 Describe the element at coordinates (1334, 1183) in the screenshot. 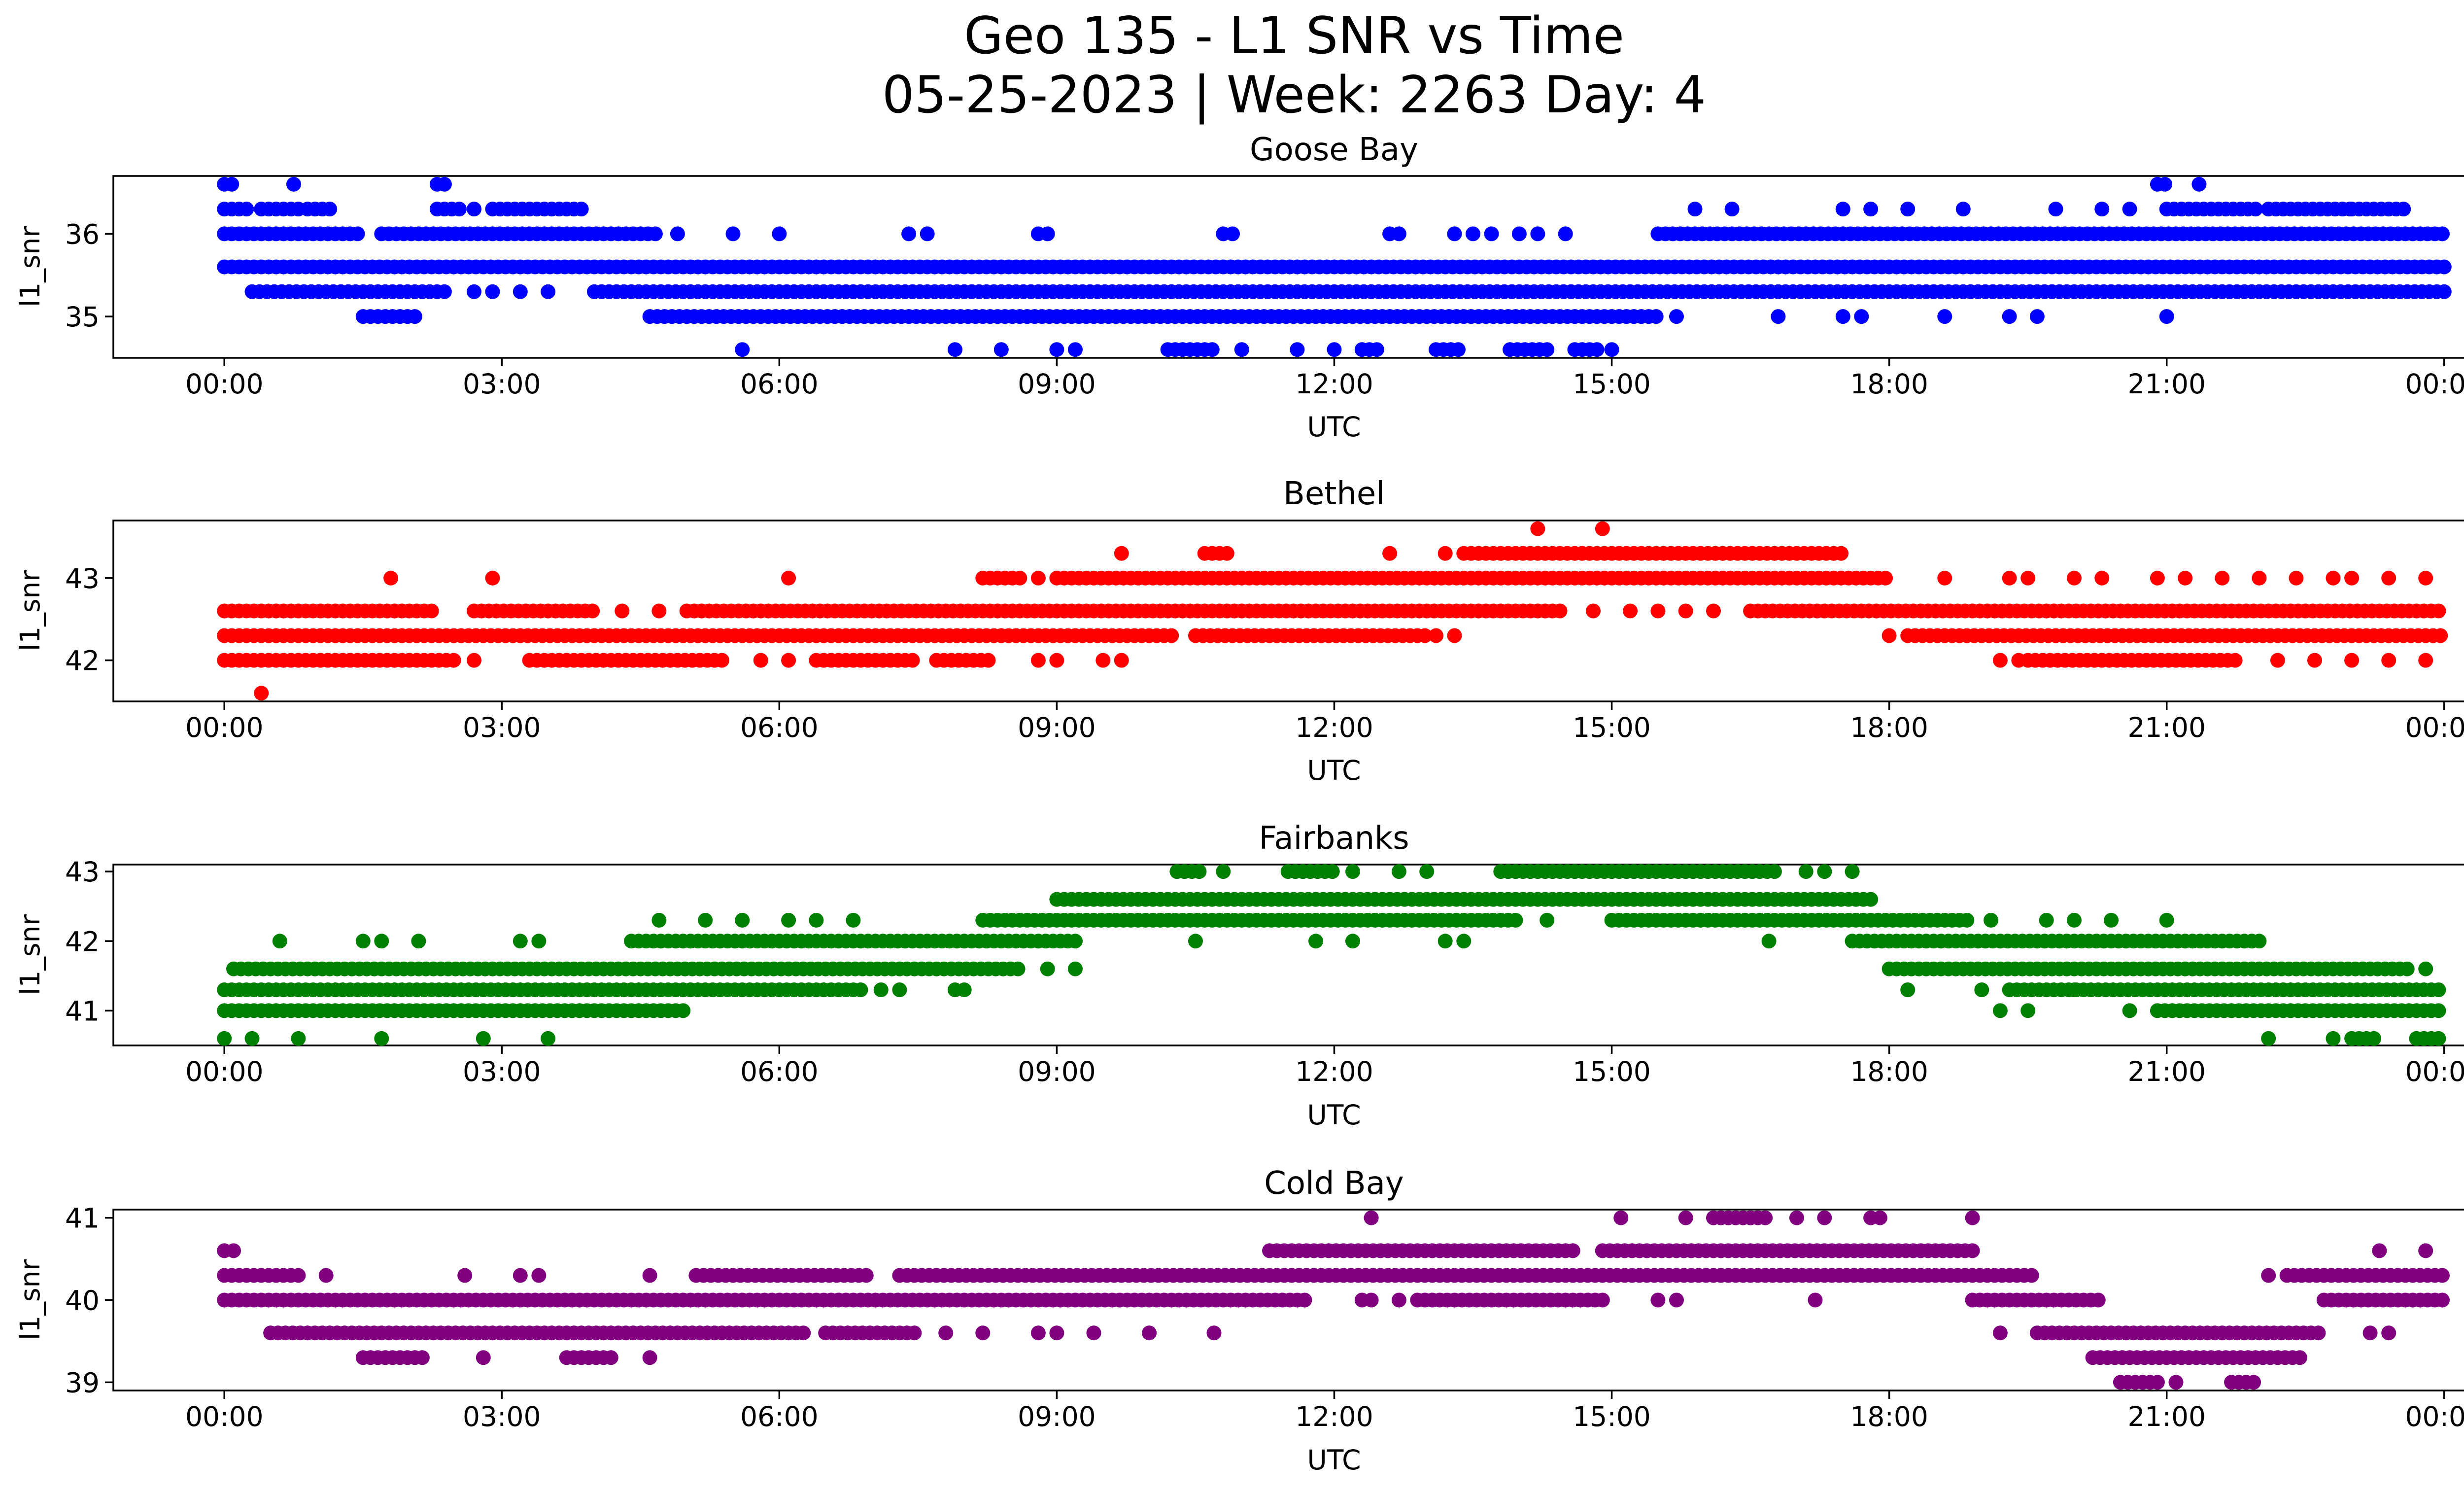

I see `panel-title: Cold Bay` at that location.